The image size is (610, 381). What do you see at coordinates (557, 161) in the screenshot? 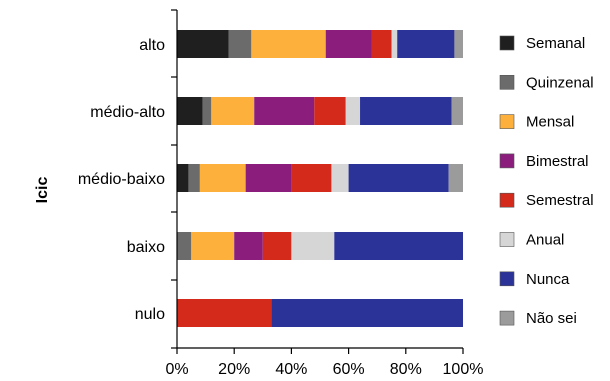
I see `legend-label: Bimestral` at bounding box center [557, 161].